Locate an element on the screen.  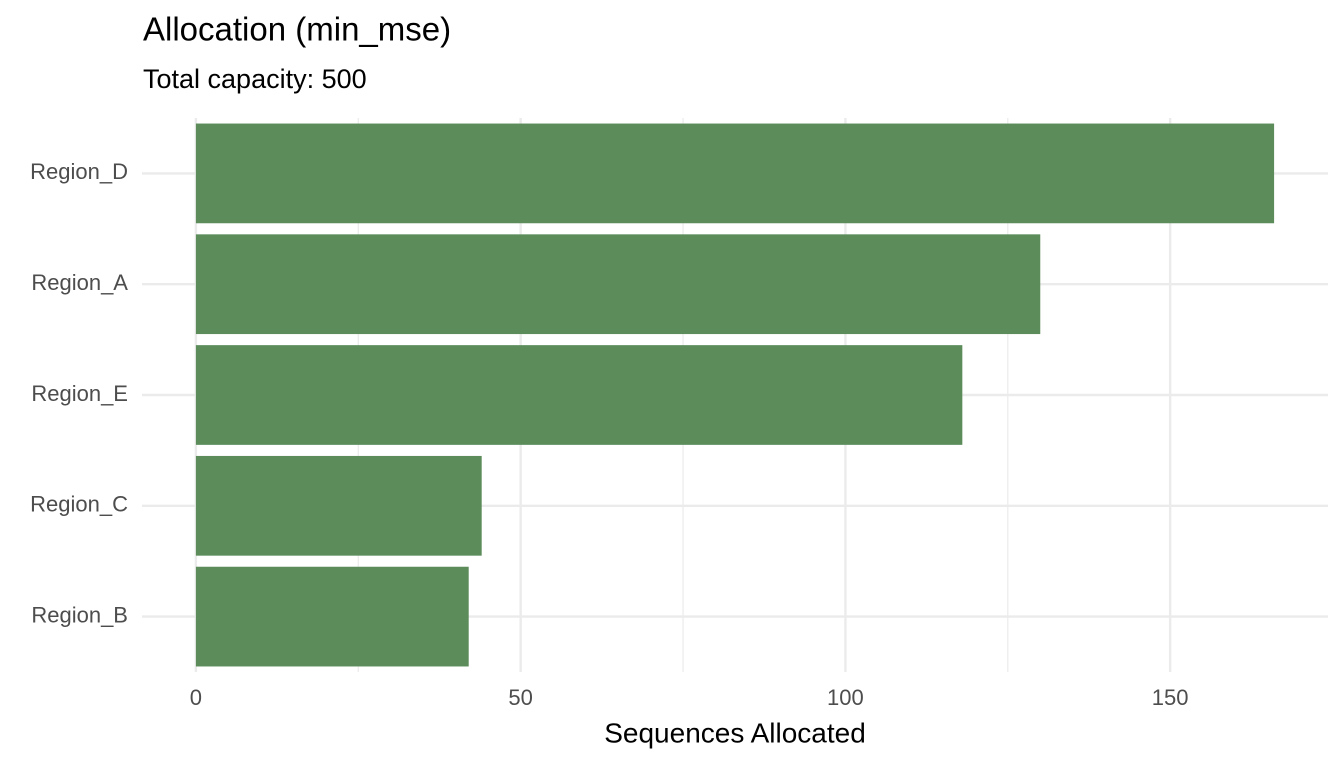
chart-subtitle: Total capacity: 500 is located at coordinates (255, 79).